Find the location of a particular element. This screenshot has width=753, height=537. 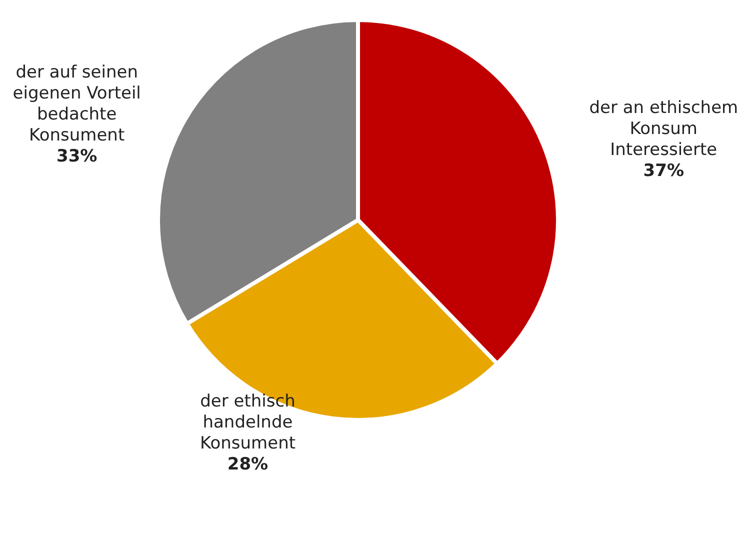

slice-label: der auf seinen eigenen Vorteil bedachte Konsument is located at coordinates (76, 104).